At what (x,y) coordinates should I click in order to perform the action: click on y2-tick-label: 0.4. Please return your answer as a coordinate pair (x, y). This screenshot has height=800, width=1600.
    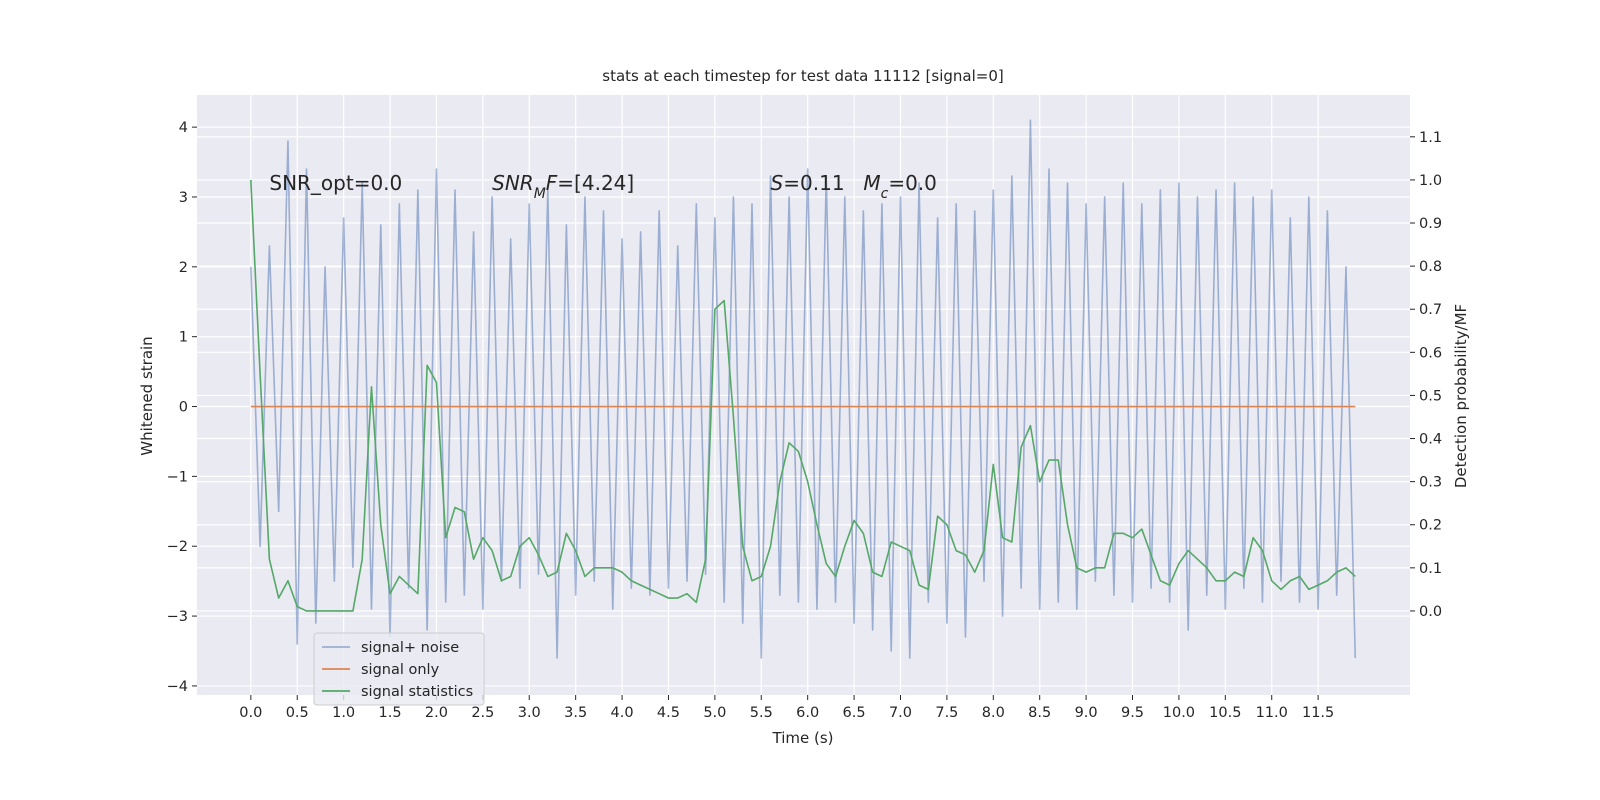
    Looking at the image, I should click on (1430, 440).